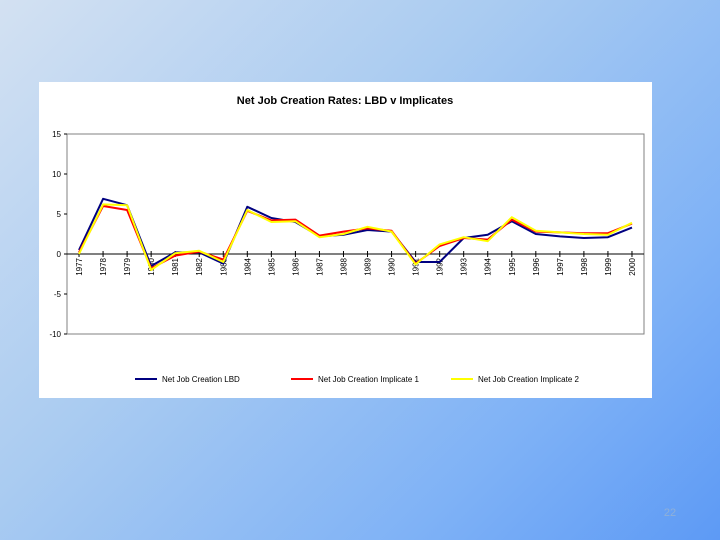 This screenshot has width=720, height=540. I want to click on x-tick-label: 1978, so click(103, 266).